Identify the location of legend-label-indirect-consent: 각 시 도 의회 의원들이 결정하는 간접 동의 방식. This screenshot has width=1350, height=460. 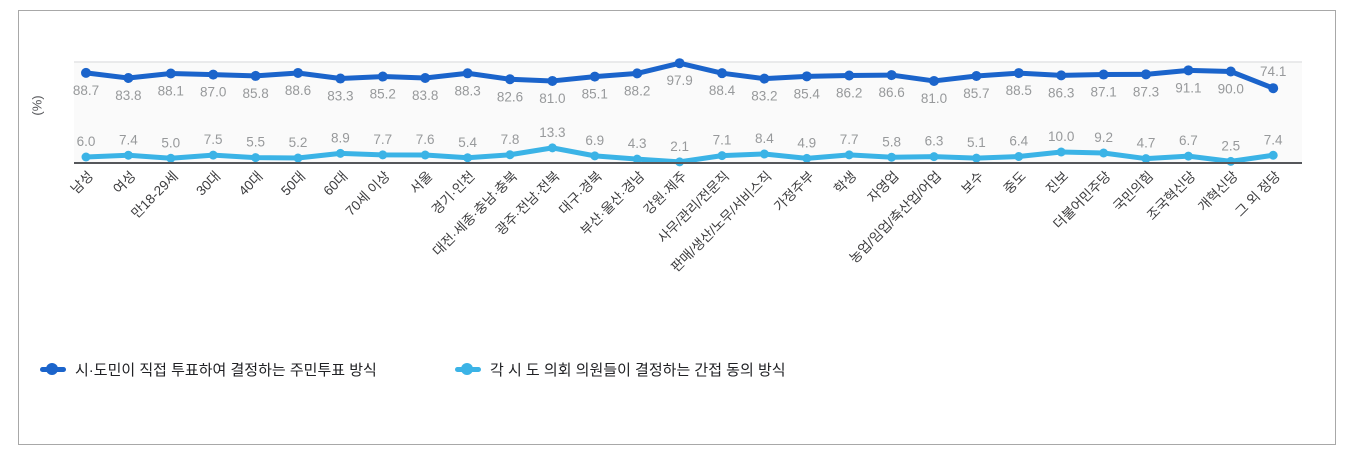
(638, 370).